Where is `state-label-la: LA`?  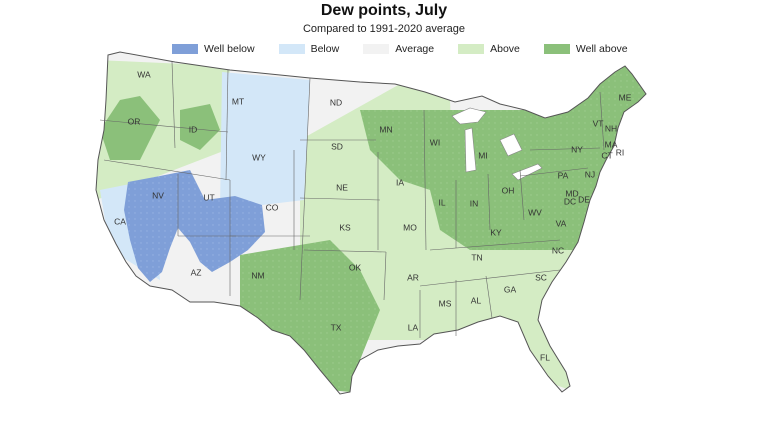
state-label-la: LA is located at coordinates (413, 327).